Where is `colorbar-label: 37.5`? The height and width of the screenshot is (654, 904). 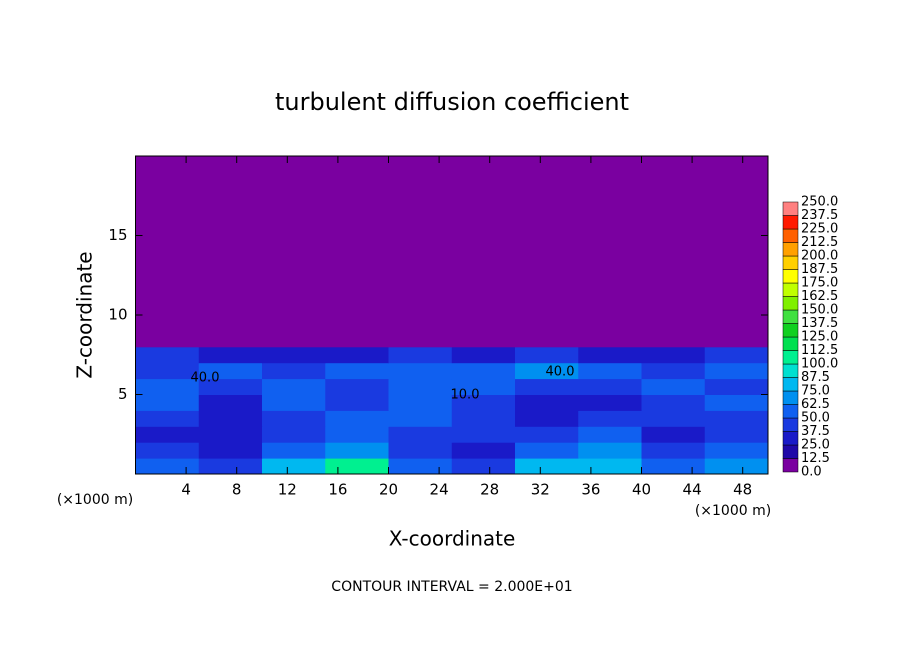
colorbar-label: 37.5 is located at coordinates (815, 431).